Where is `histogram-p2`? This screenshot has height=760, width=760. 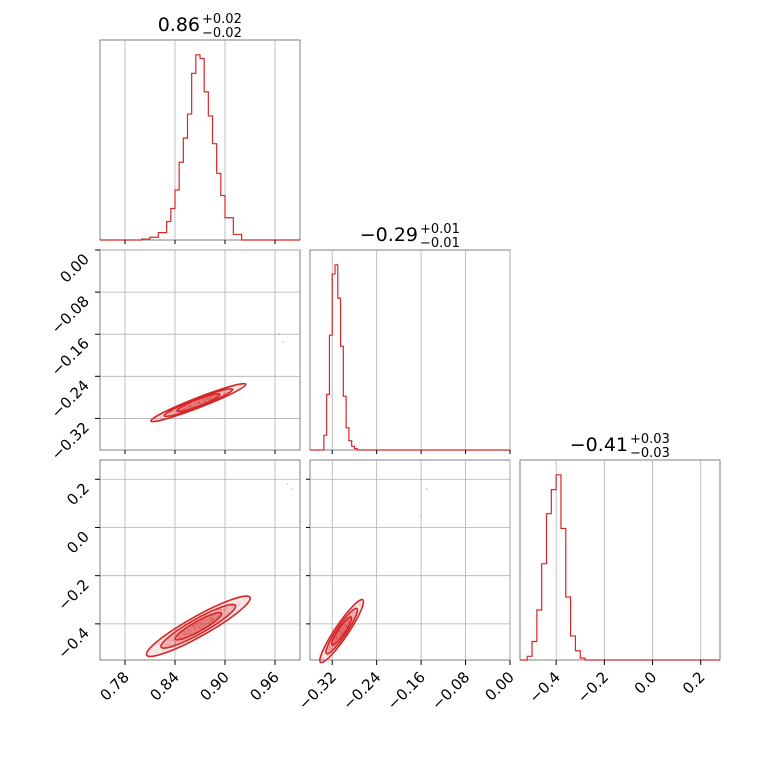
histogram-p2 is located at coordinates (620, 567).